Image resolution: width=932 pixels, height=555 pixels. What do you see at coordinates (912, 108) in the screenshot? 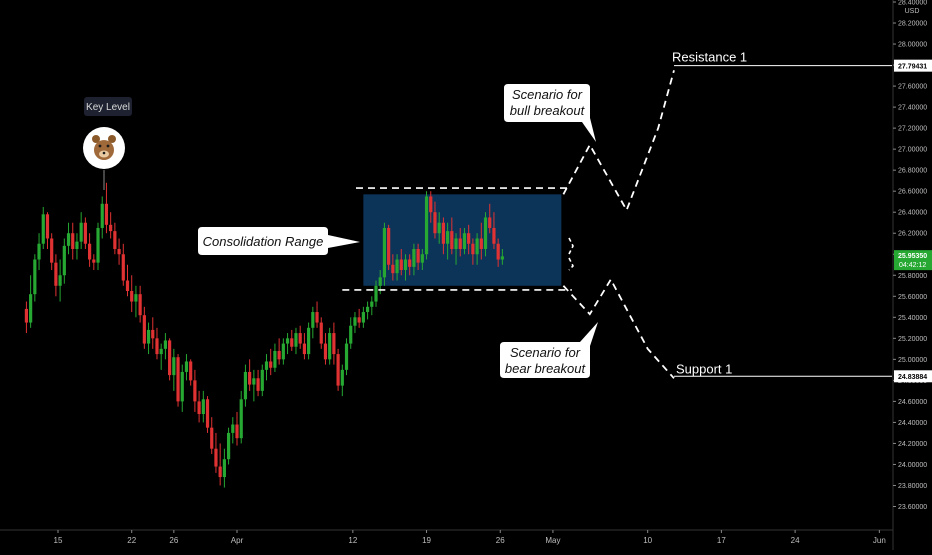
I see `price-tick-label: 27.40000` at bounding box center [912, 108].